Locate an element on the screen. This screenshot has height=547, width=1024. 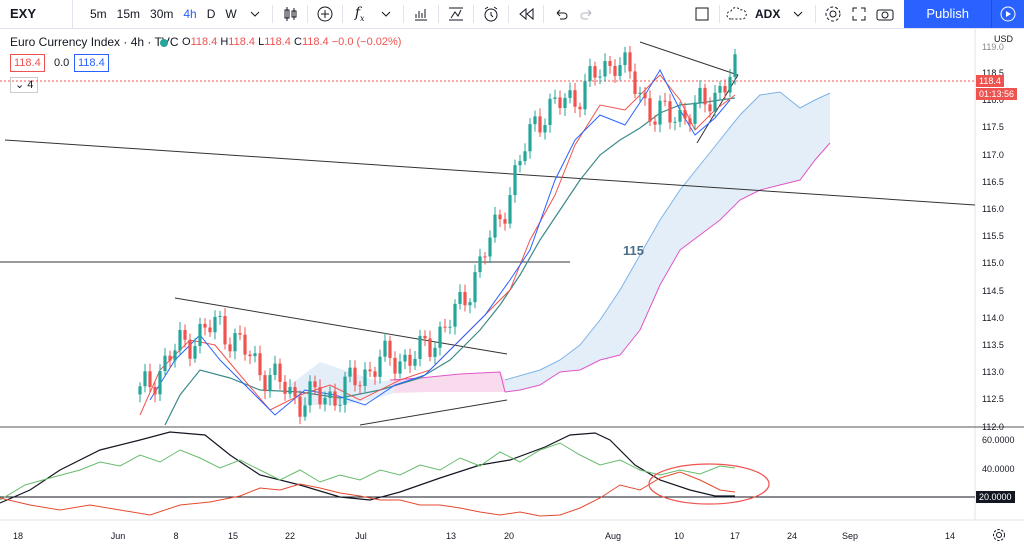
price-tick: 118.5 is located at coordinates (993, 73).